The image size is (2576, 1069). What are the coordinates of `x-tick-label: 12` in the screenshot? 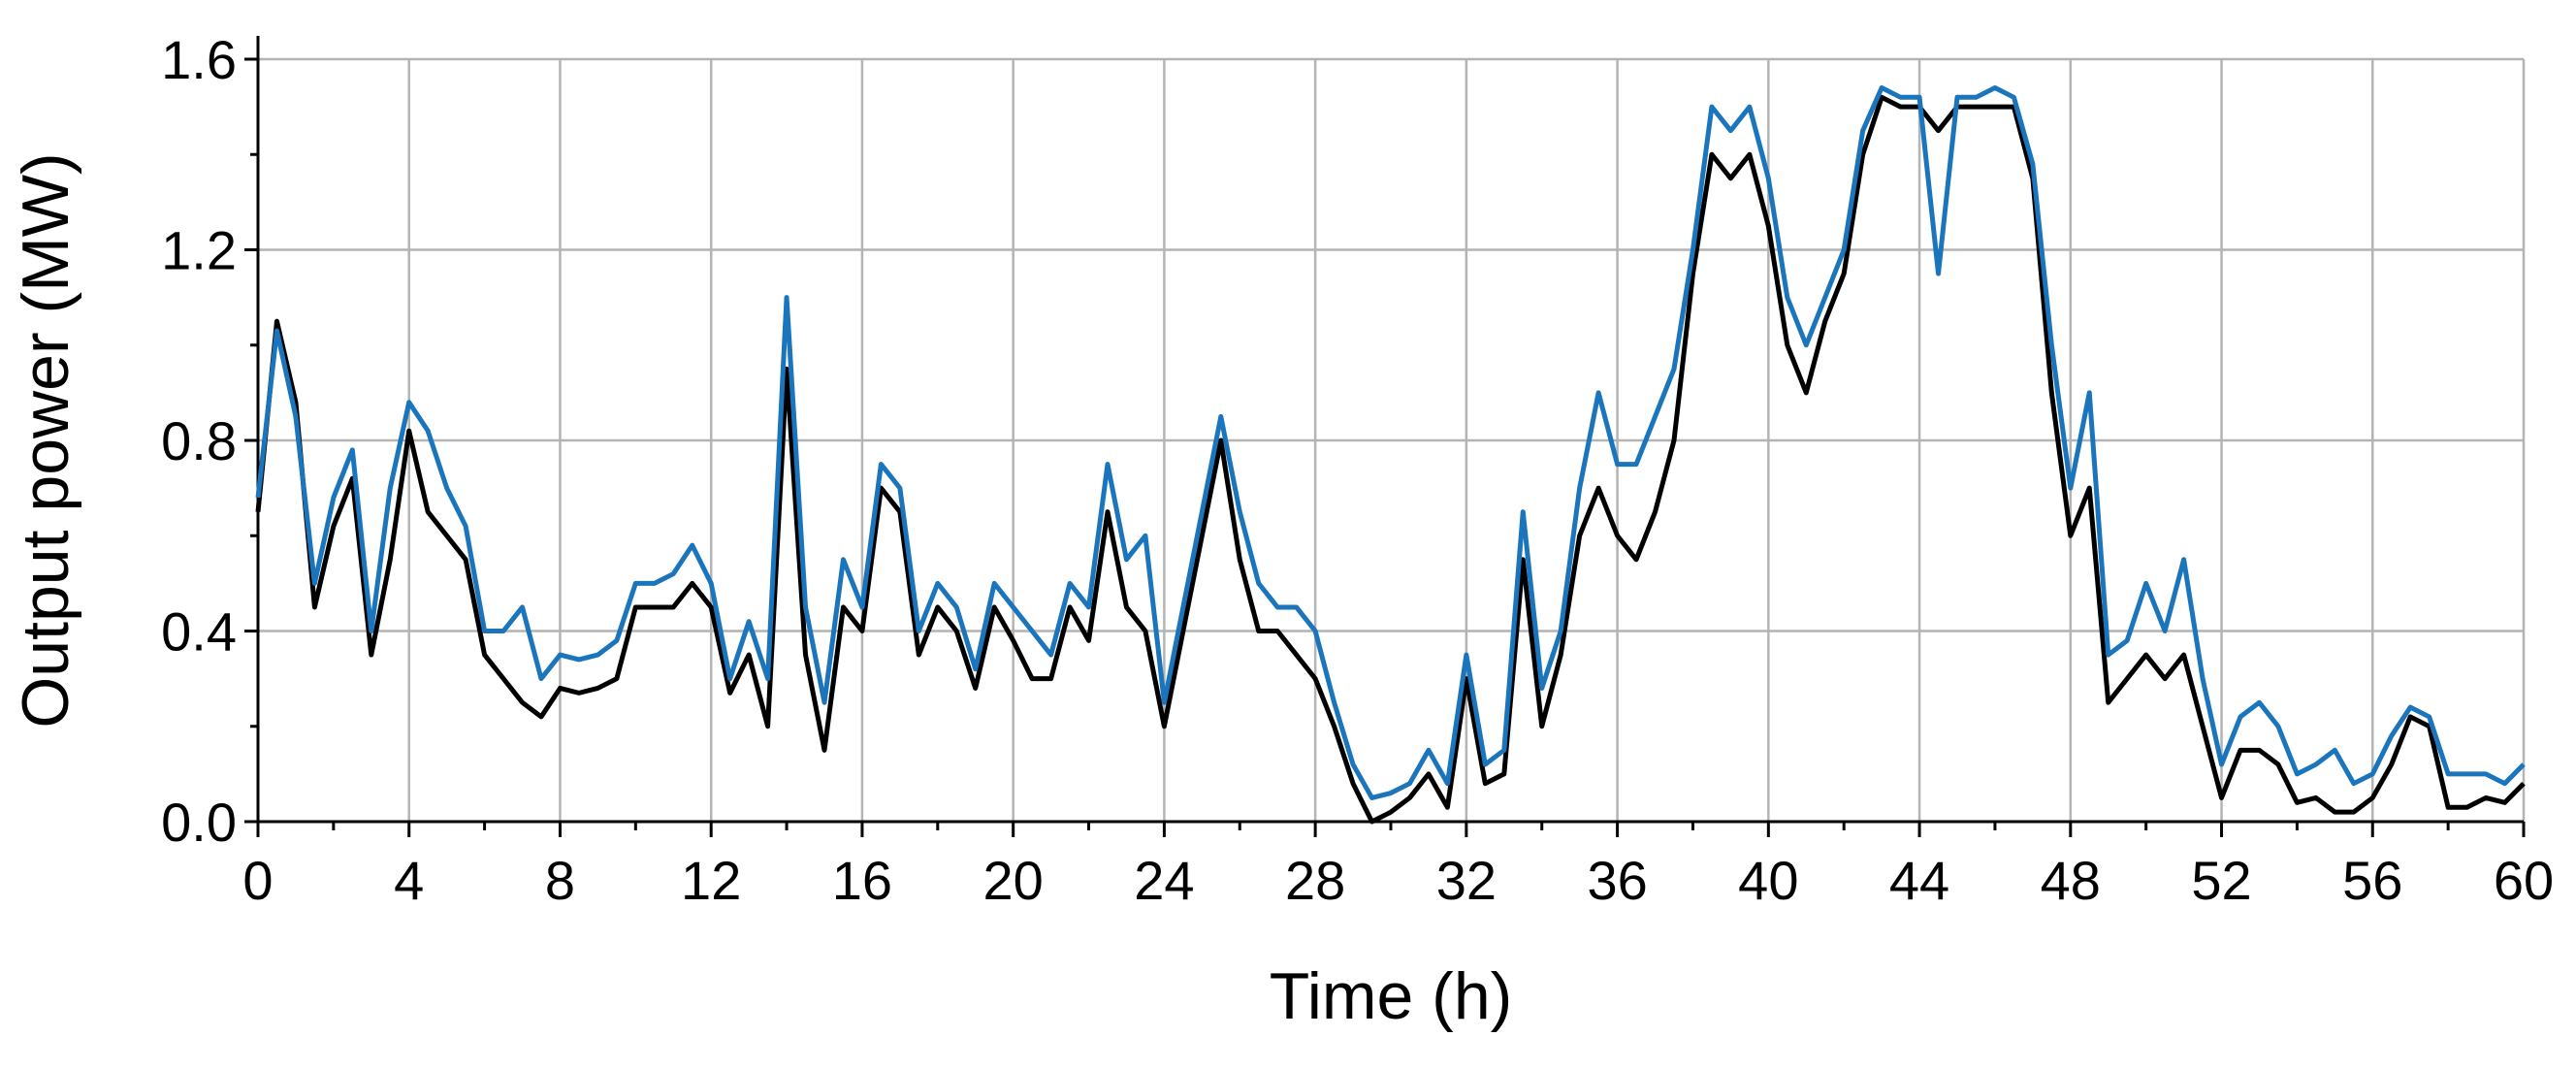 It's located at (711, 881).